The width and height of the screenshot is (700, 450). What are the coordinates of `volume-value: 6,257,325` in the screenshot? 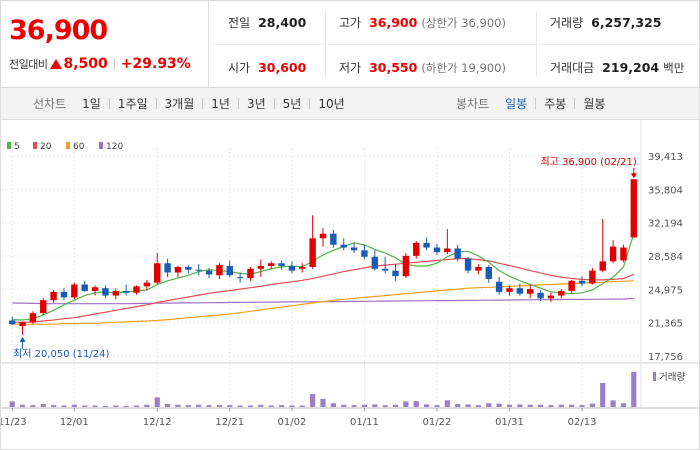 It's located at (626, 22).